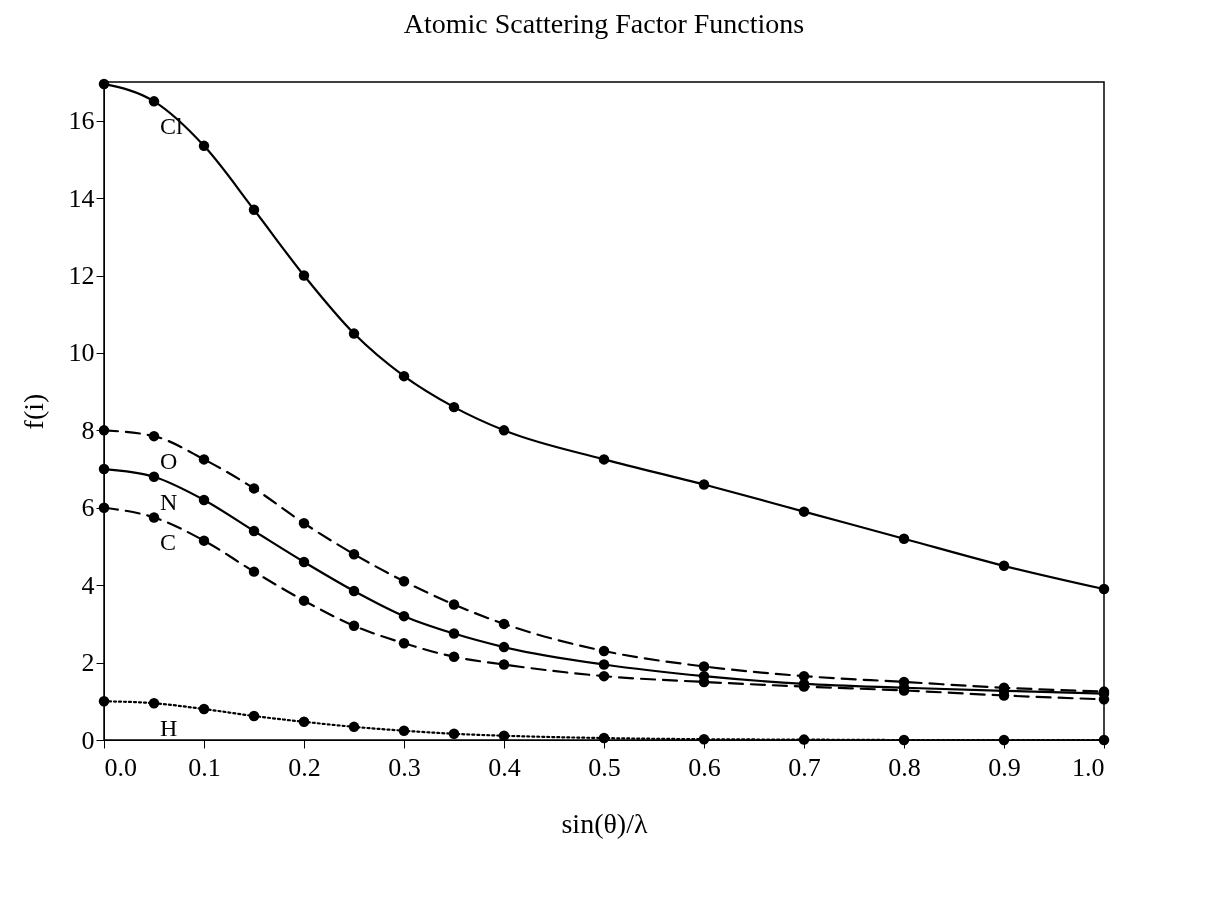 The width and height of the screenshot is (1210, 914). I want to click on y-tick-label: 6, so click(88, 508).